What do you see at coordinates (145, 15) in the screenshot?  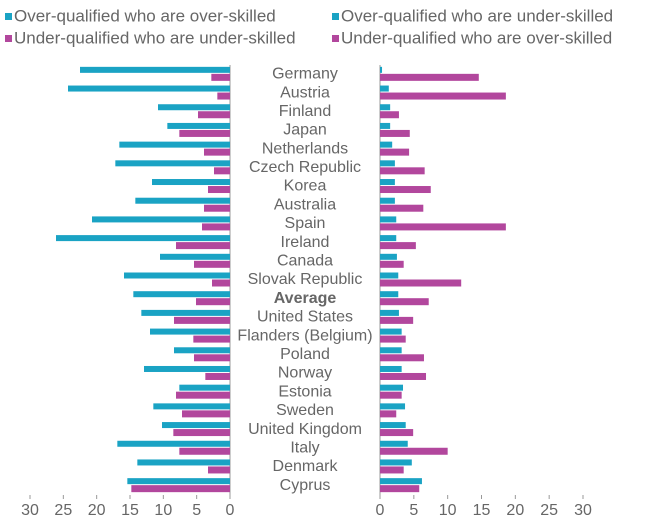 I see `legend-label: Over-qualified who are over-skilled` at bounding box center [145, 15].